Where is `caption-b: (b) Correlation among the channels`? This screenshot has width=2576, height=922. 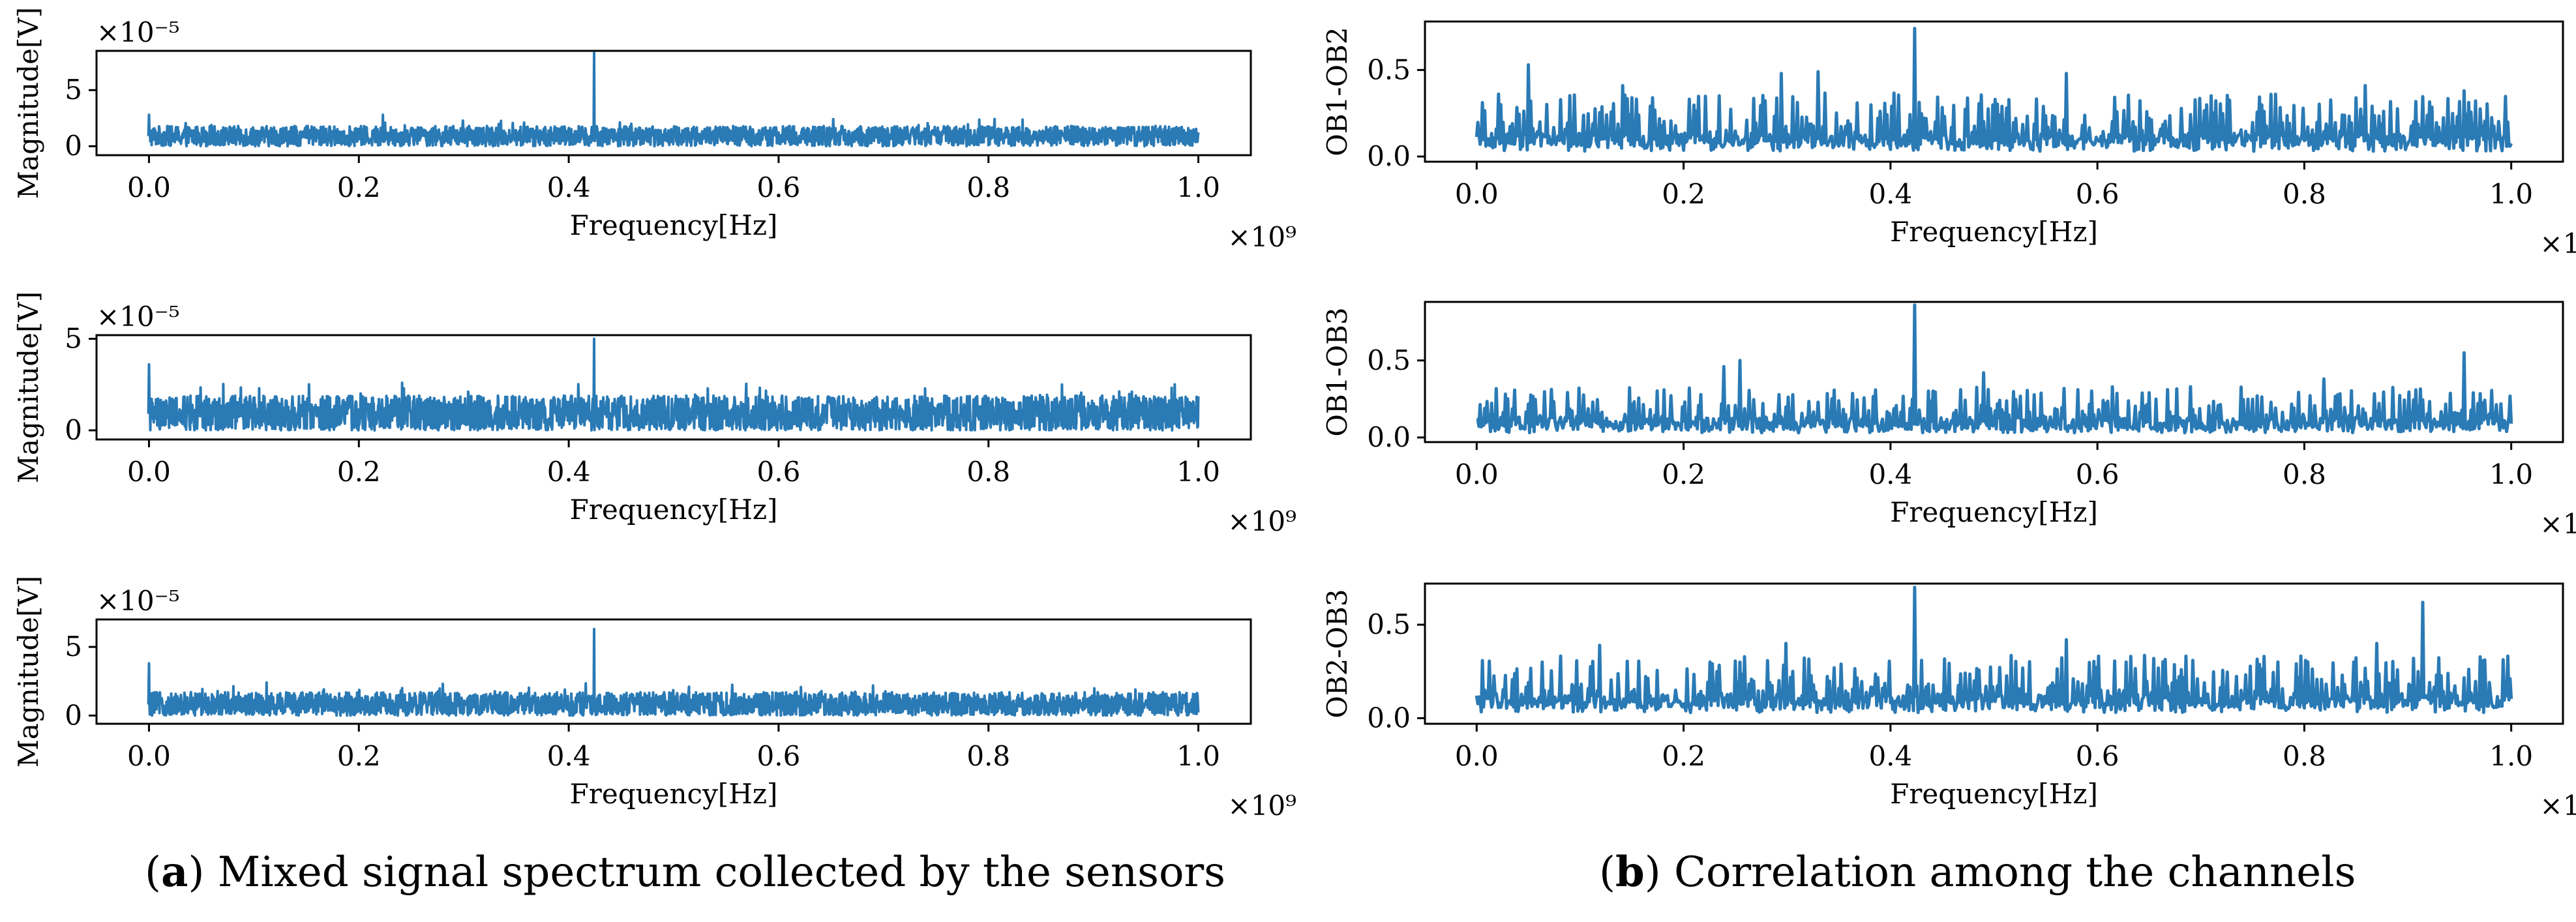
caption-b: (b) Correlation among the channels is located at coordinates (1977, 872).